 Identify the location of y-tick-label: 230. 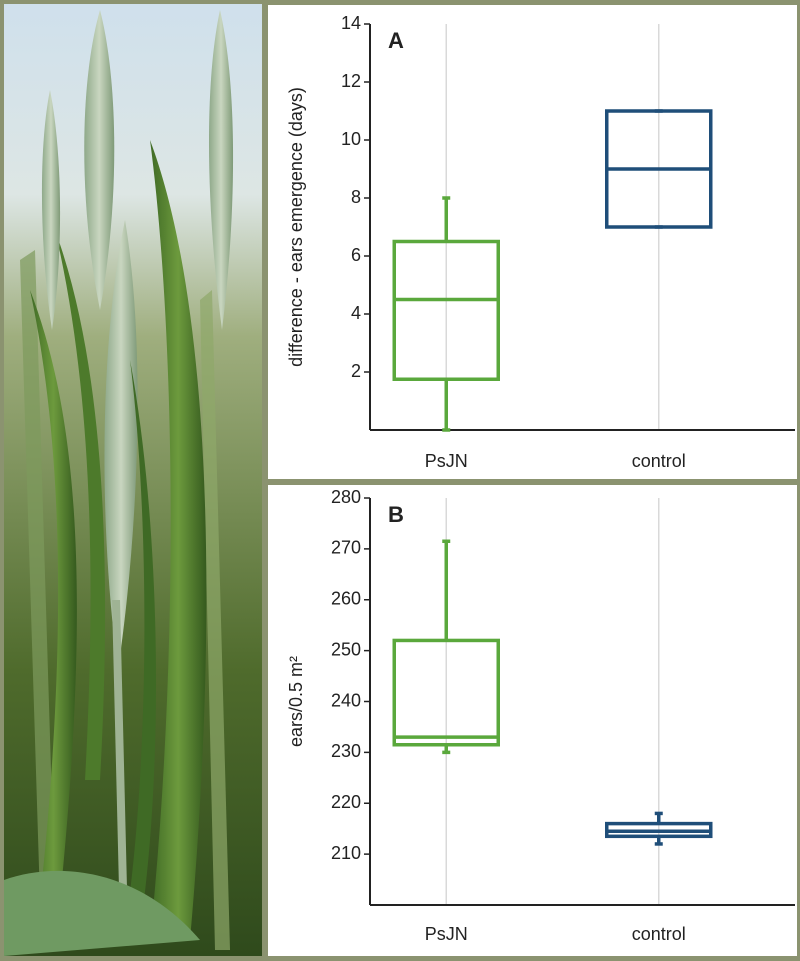
(346, 751).